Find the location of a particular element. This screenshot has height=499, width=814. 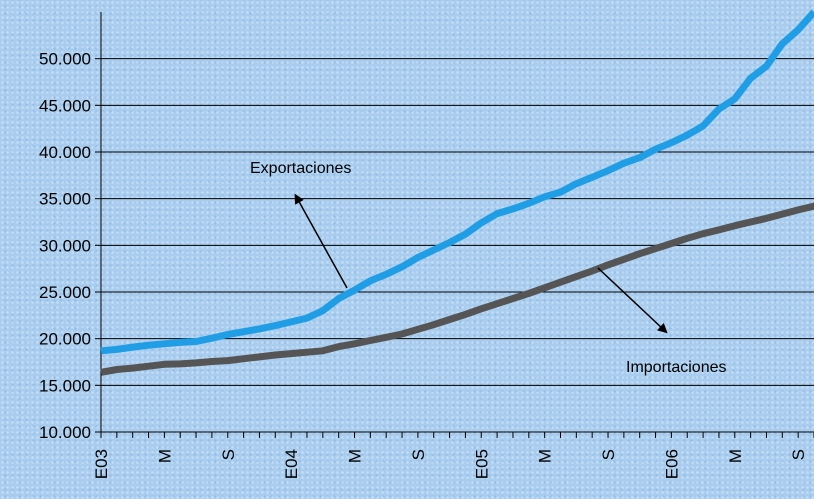

y-tick-label: 10.000 is located at coordinates (65, 432).